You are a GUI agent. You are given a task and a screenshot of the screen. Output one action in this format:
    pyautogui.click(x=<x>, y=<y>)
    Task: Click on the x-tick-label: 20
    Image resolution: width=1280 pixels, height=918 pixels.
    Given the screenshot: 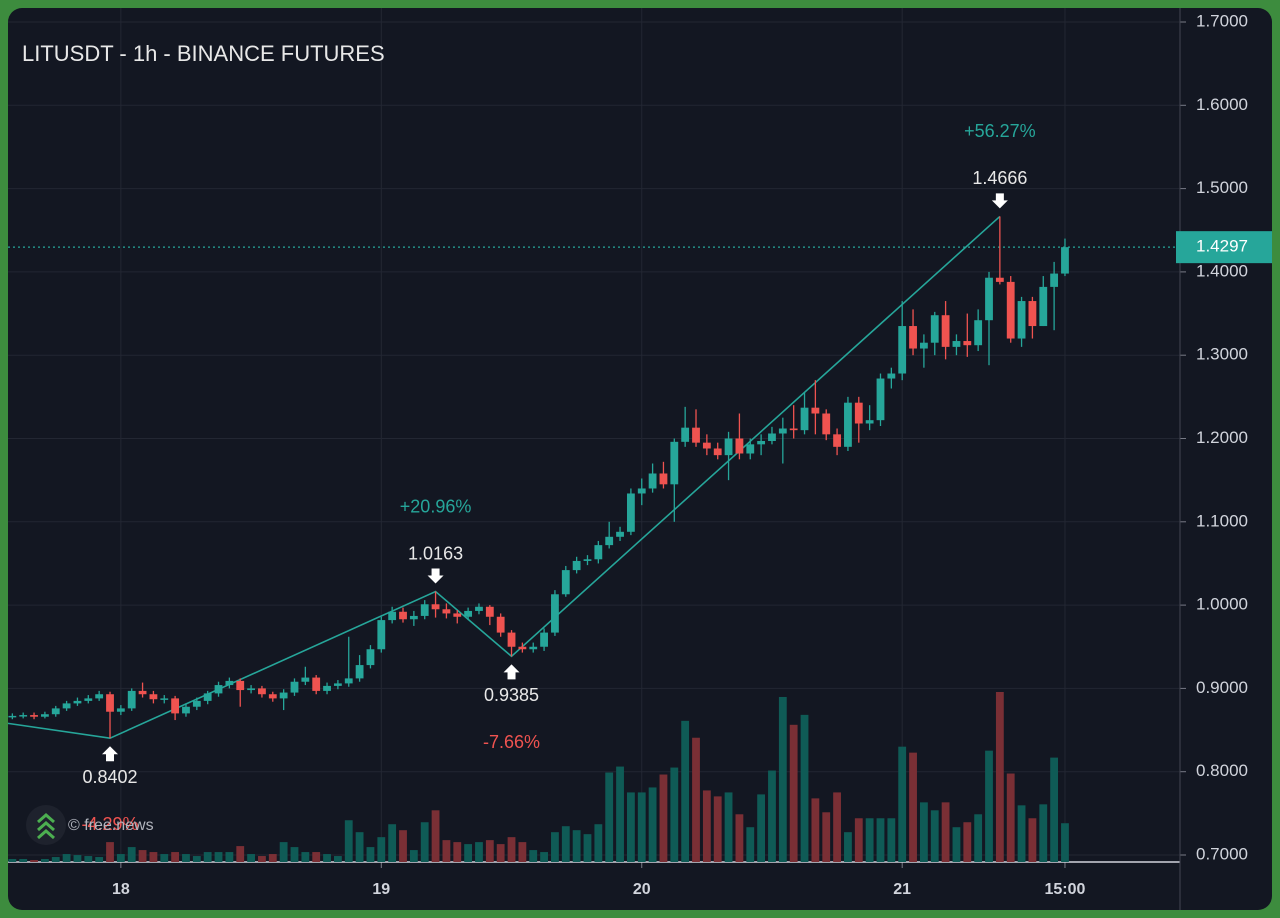 What is the action you would take?
    pyautogui.click(x=642, y=889)
    